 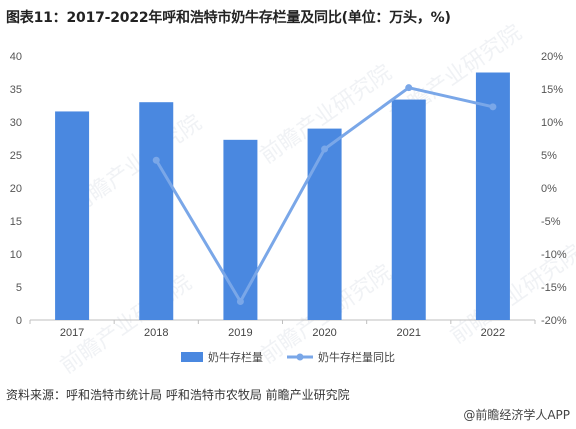 What do you see at coordinates (178, 395) in the screenshot?
I see `source-note: 资料来源：呼和浩特市统计局 呼和浩特市农牧局 前瞻产业研究院` at bounding box center [178, 395].